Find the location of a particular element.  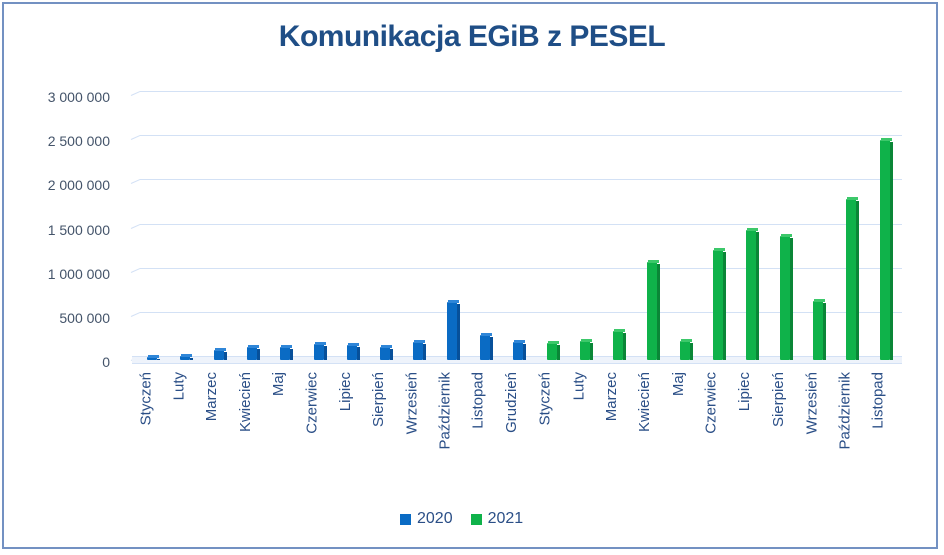

y-tick-label: 2 000 000 is located at coordinates (78, 185).